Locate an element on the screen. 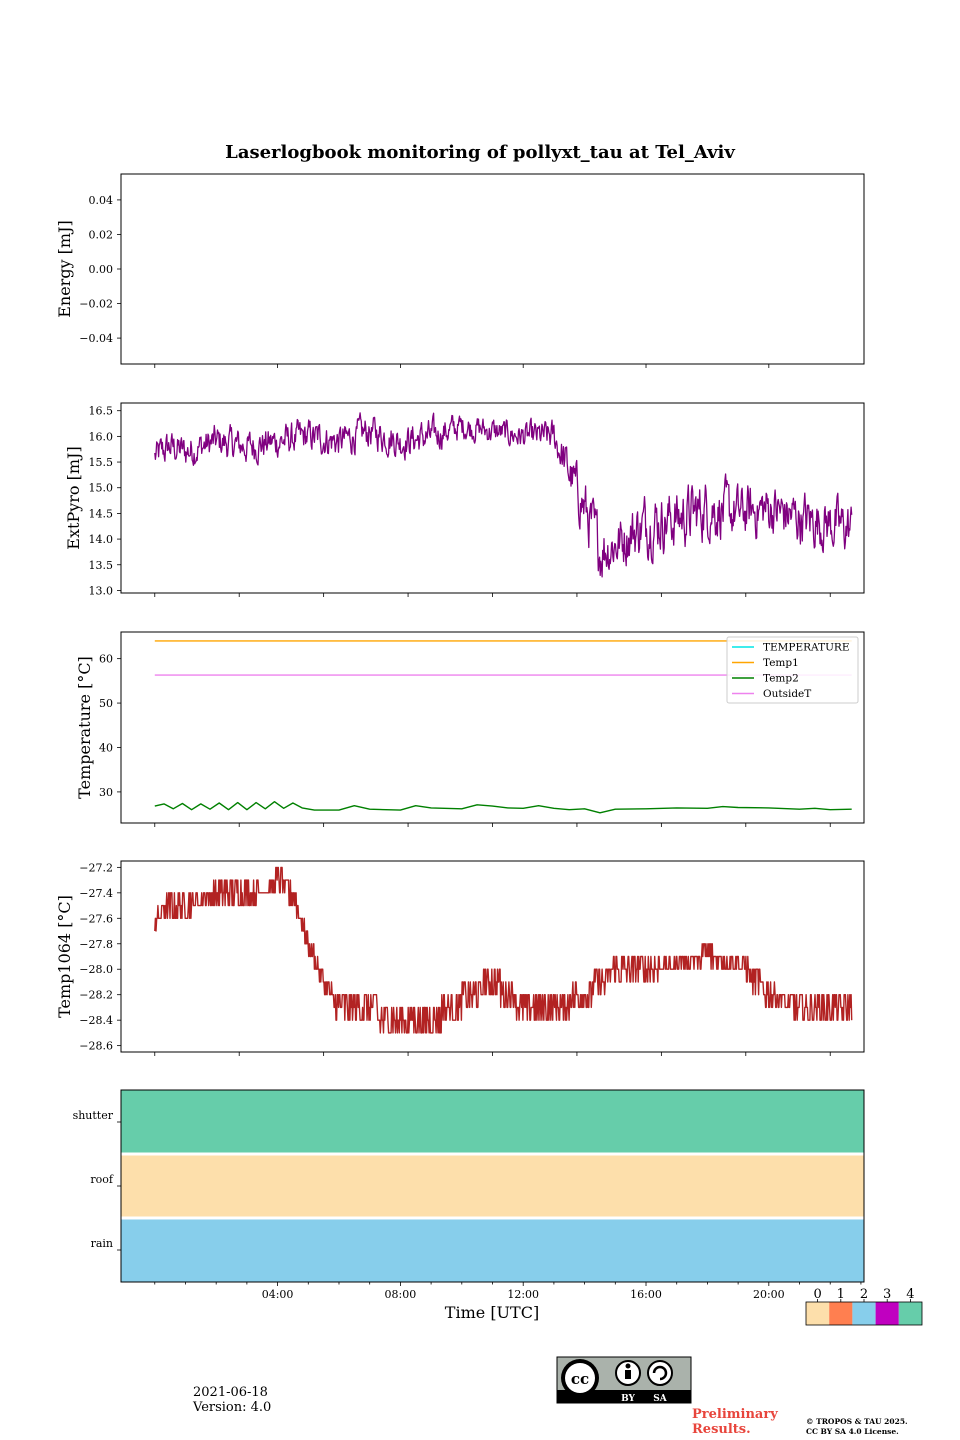 The width and height of the screenshot is (960, 1440). footer-date-version: 2021-06-18 Version: 4.0 is located at coordinates (232, 1400).